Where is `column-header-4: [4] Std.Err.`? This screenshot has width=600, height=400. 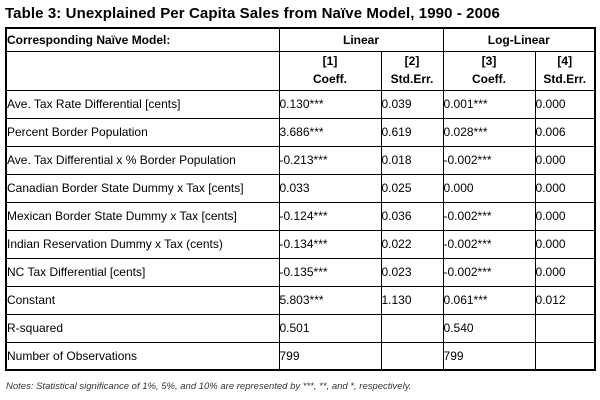
column-header-4: [4] Std.Err. is located at coordinates (565, 70).